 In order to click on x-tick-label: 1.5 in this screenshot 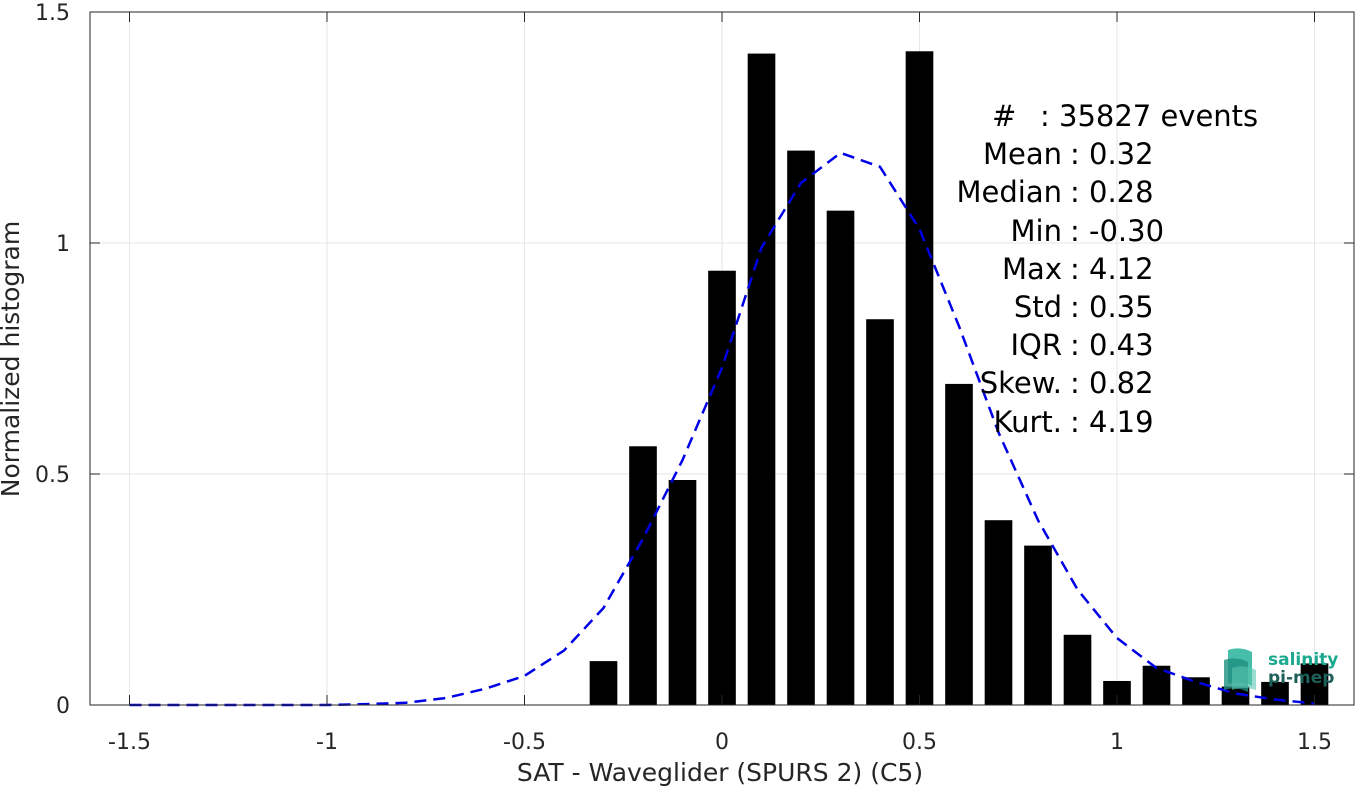, I will do `click(1314, 742)`.